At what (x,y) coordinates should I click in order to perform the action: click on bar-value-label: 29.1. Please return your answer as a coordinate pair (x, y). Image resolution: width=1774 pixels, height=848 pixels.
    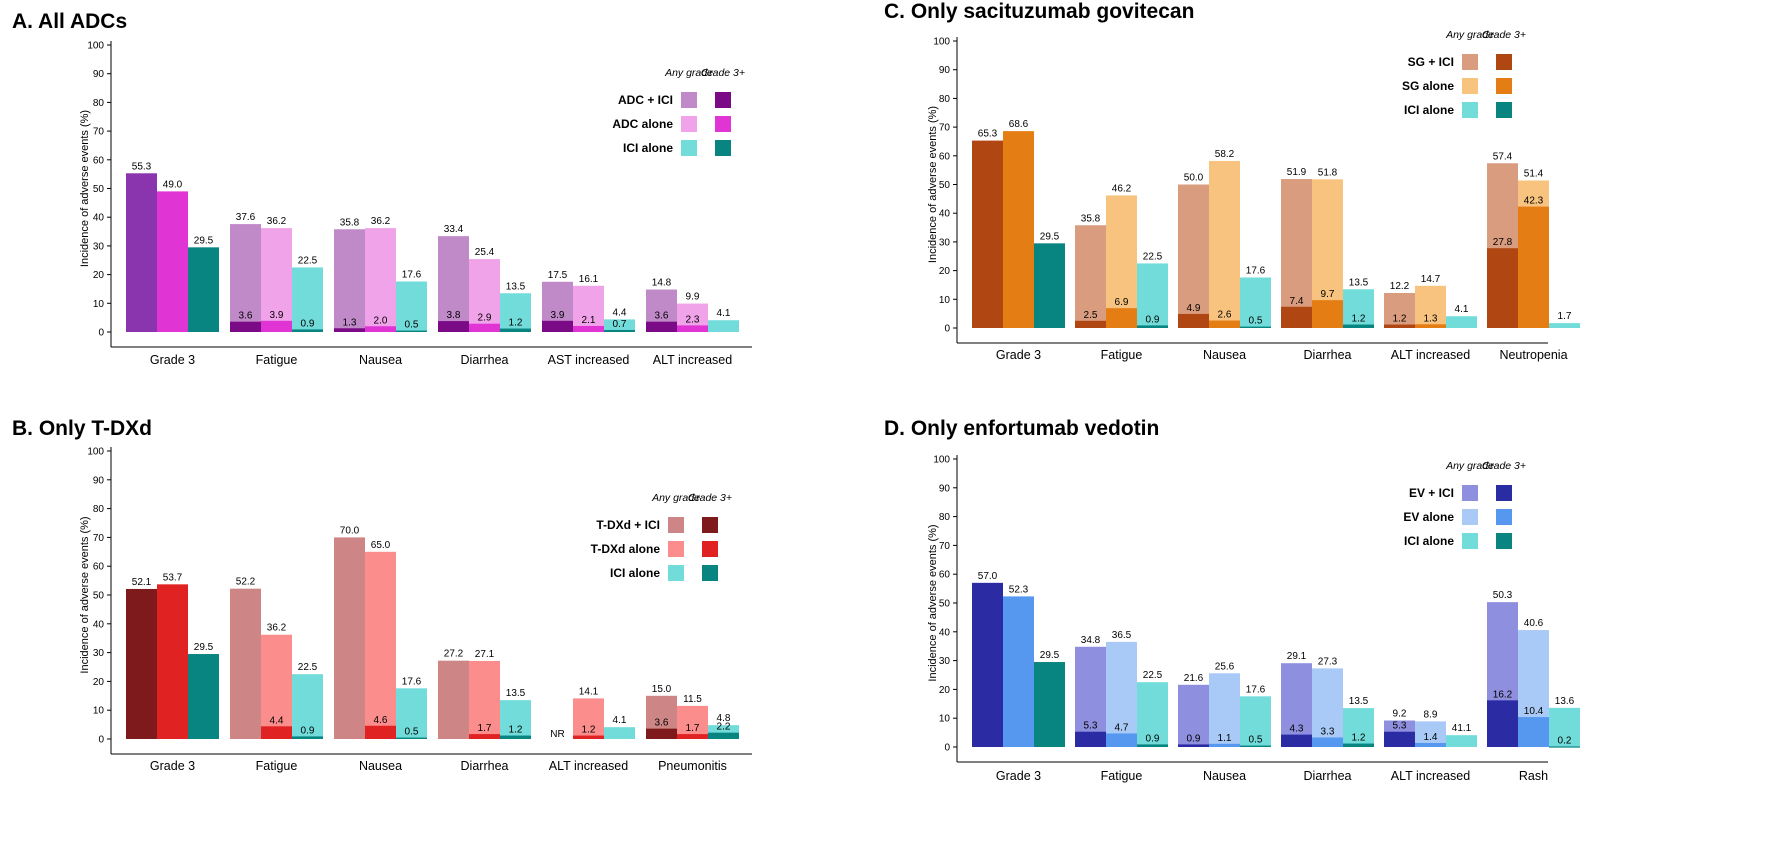
    Looking at the image, I should click on (1297, 656).